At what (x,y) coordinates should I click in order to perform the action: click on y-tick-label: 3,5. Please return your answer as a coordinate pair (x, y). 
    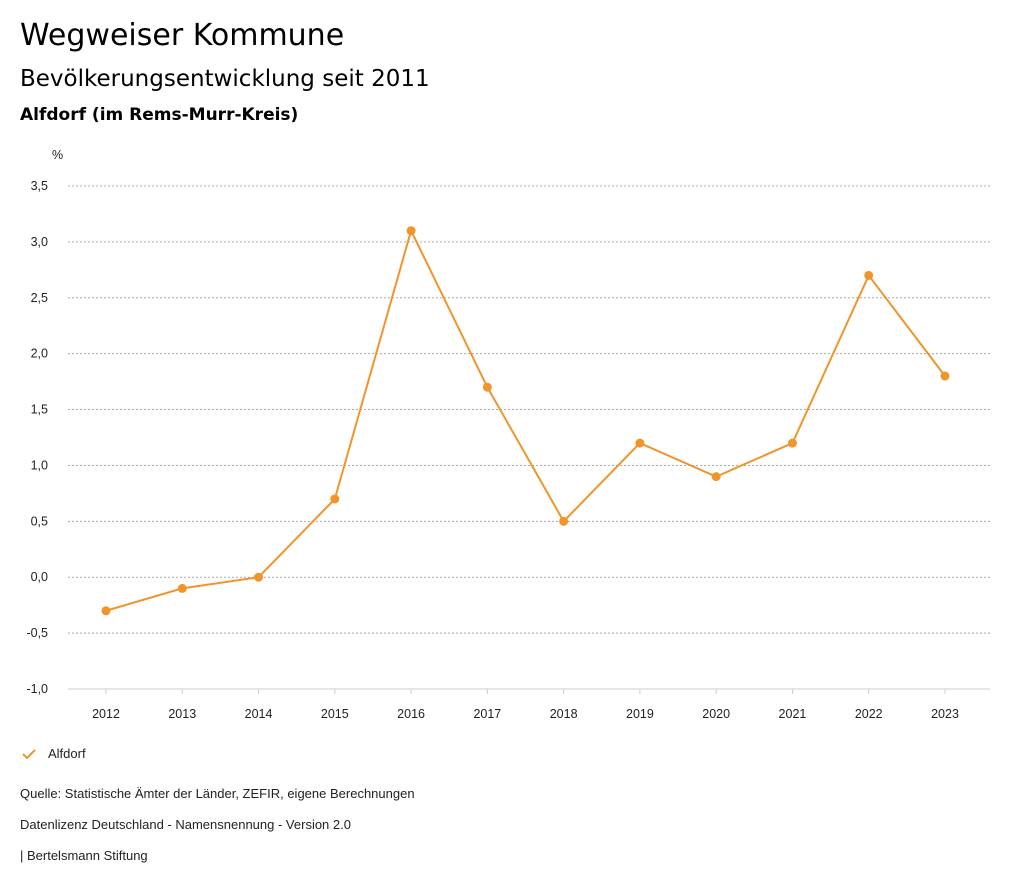
    Looking at the image, I should click on (39, 186).